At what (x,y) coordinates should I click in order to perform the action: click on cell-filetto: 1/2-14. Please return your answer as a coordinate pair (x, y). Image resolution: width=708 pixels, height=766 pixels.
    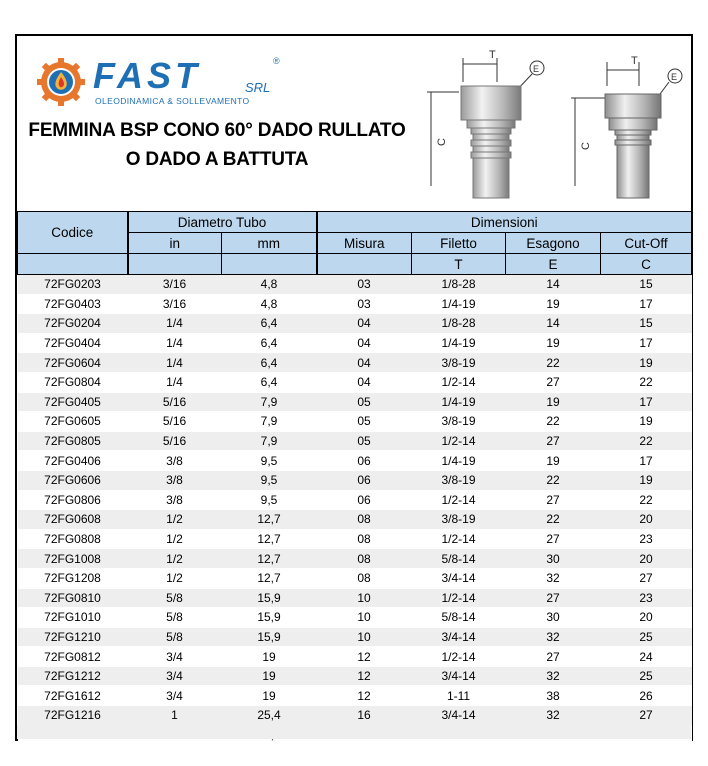
    Looking at the image, I should click on (458, 441).